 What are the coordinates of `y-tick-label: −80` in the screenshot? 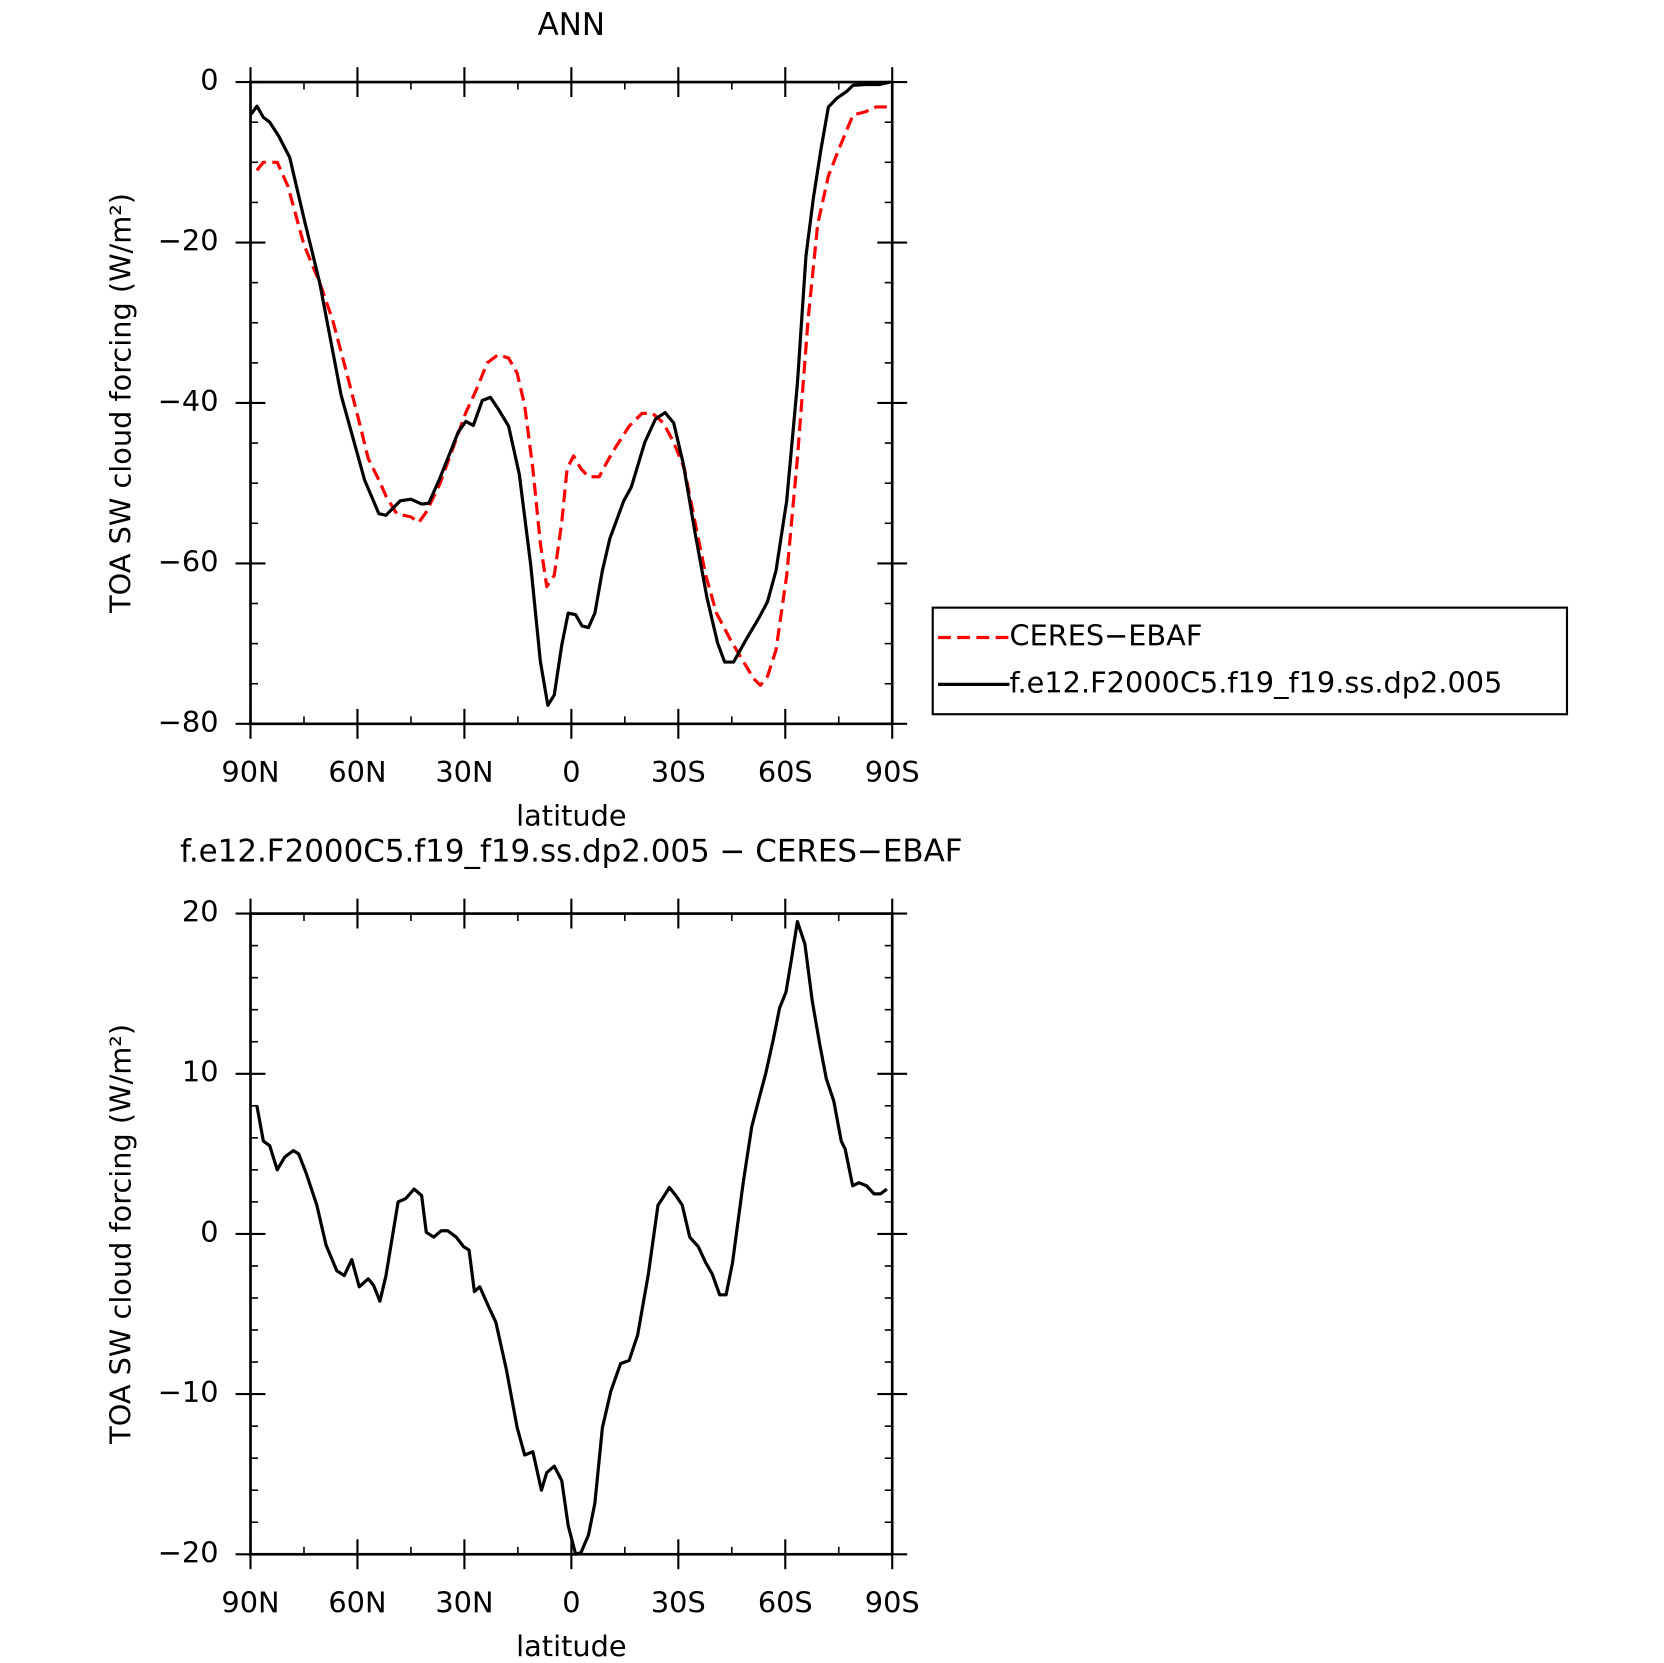 It's located at (188, 722).